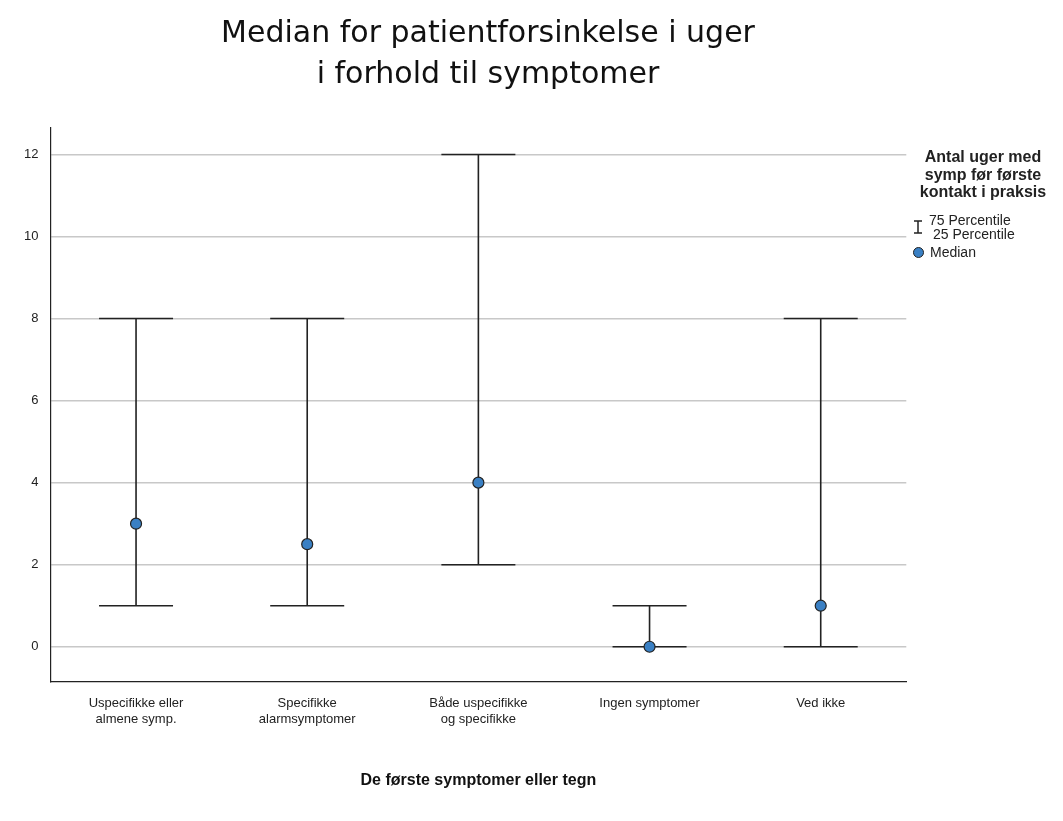  Describe the element at coordinates (35, 482) in the screenshot. I see `y-tick-label: 4` at that location.